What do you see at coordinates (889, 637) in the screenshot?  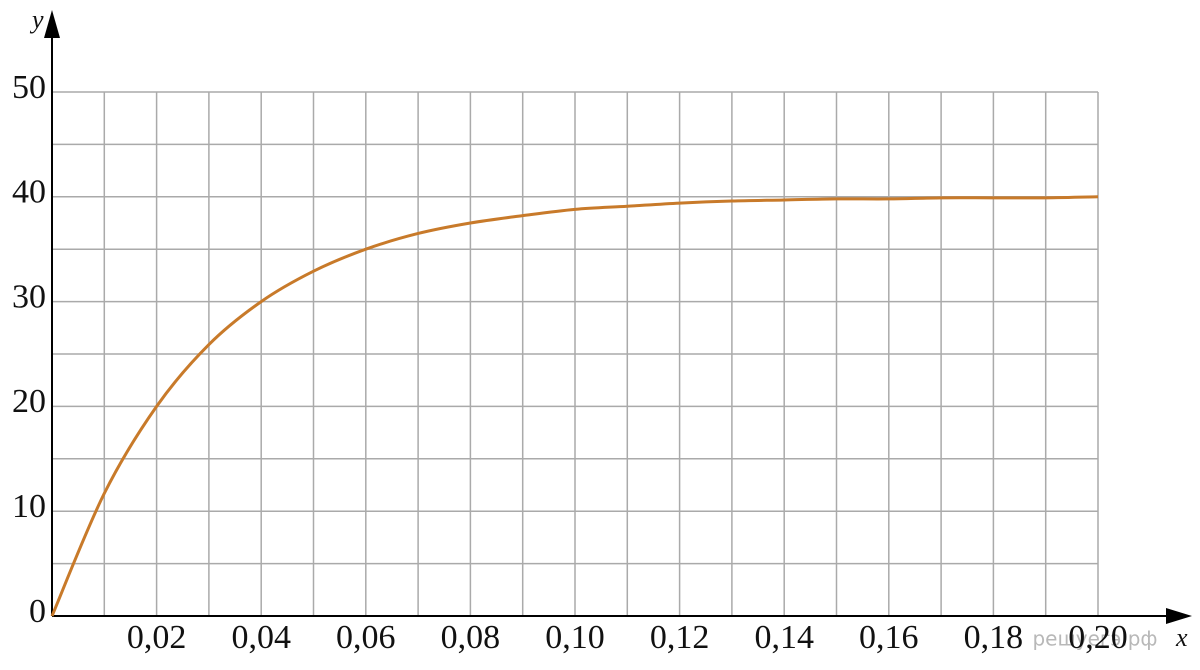 I see `x-tick-label: 0,16` at bounding box center [889, 637].